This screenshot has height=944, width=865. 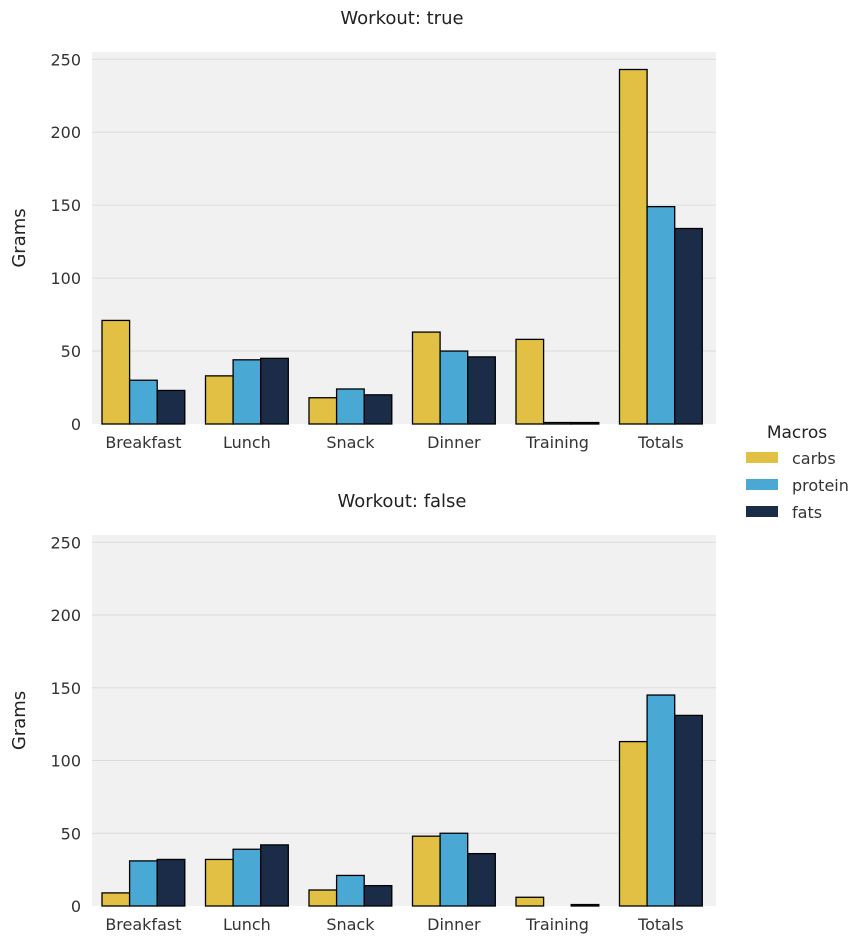 I want to click on legend-label-carbs: carbs, so click(x=814, y=458).